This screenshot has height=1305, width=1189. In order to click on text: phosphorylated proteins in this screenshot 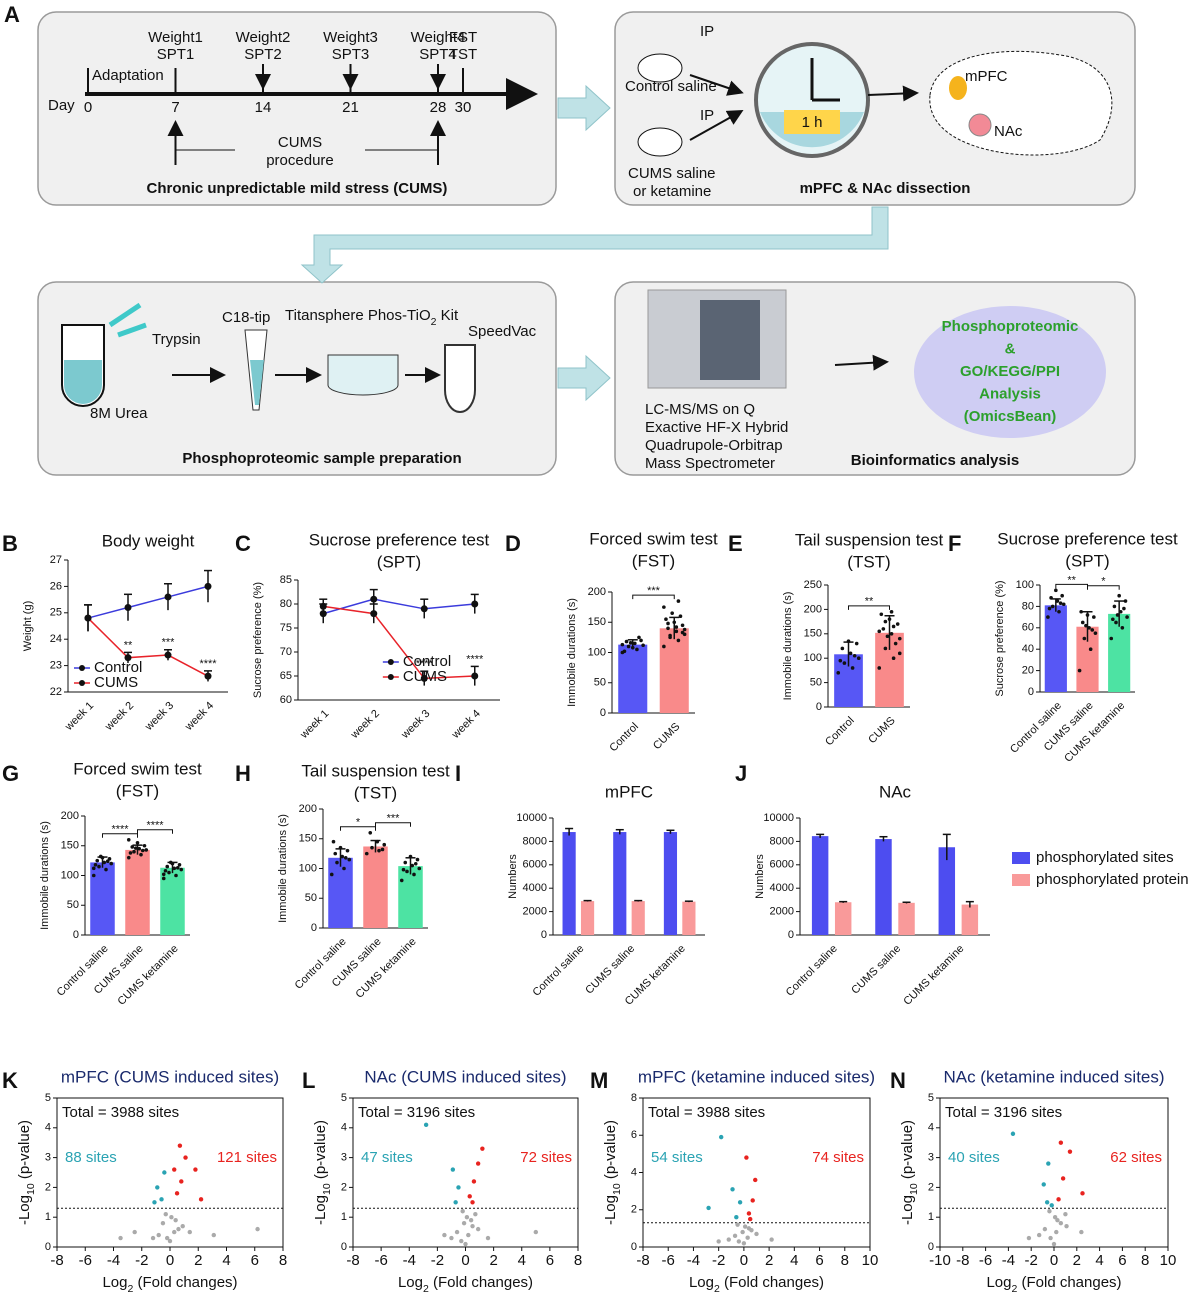, I will do `click(1112, 879)`.